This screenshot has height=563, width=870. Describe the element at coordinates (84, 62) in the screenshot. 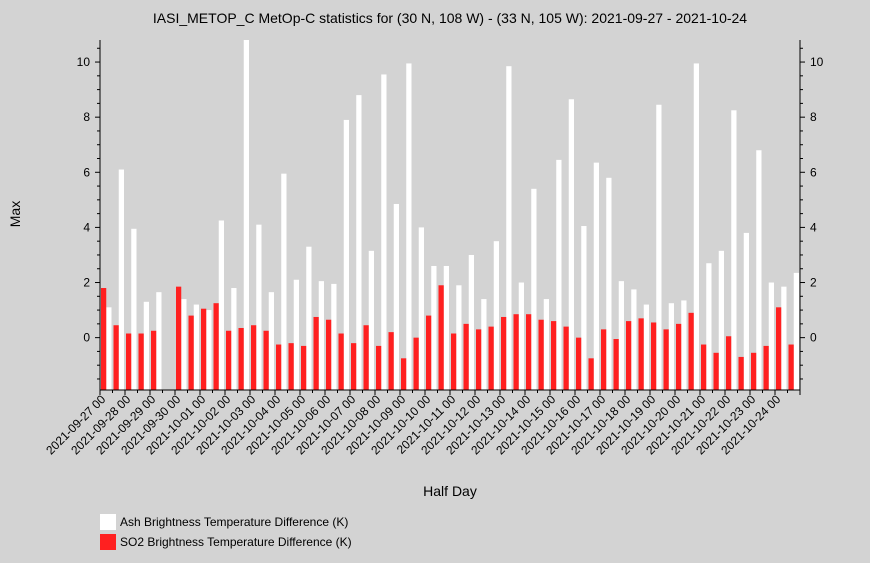

I see `y-tick-label-left: 10` at that location.